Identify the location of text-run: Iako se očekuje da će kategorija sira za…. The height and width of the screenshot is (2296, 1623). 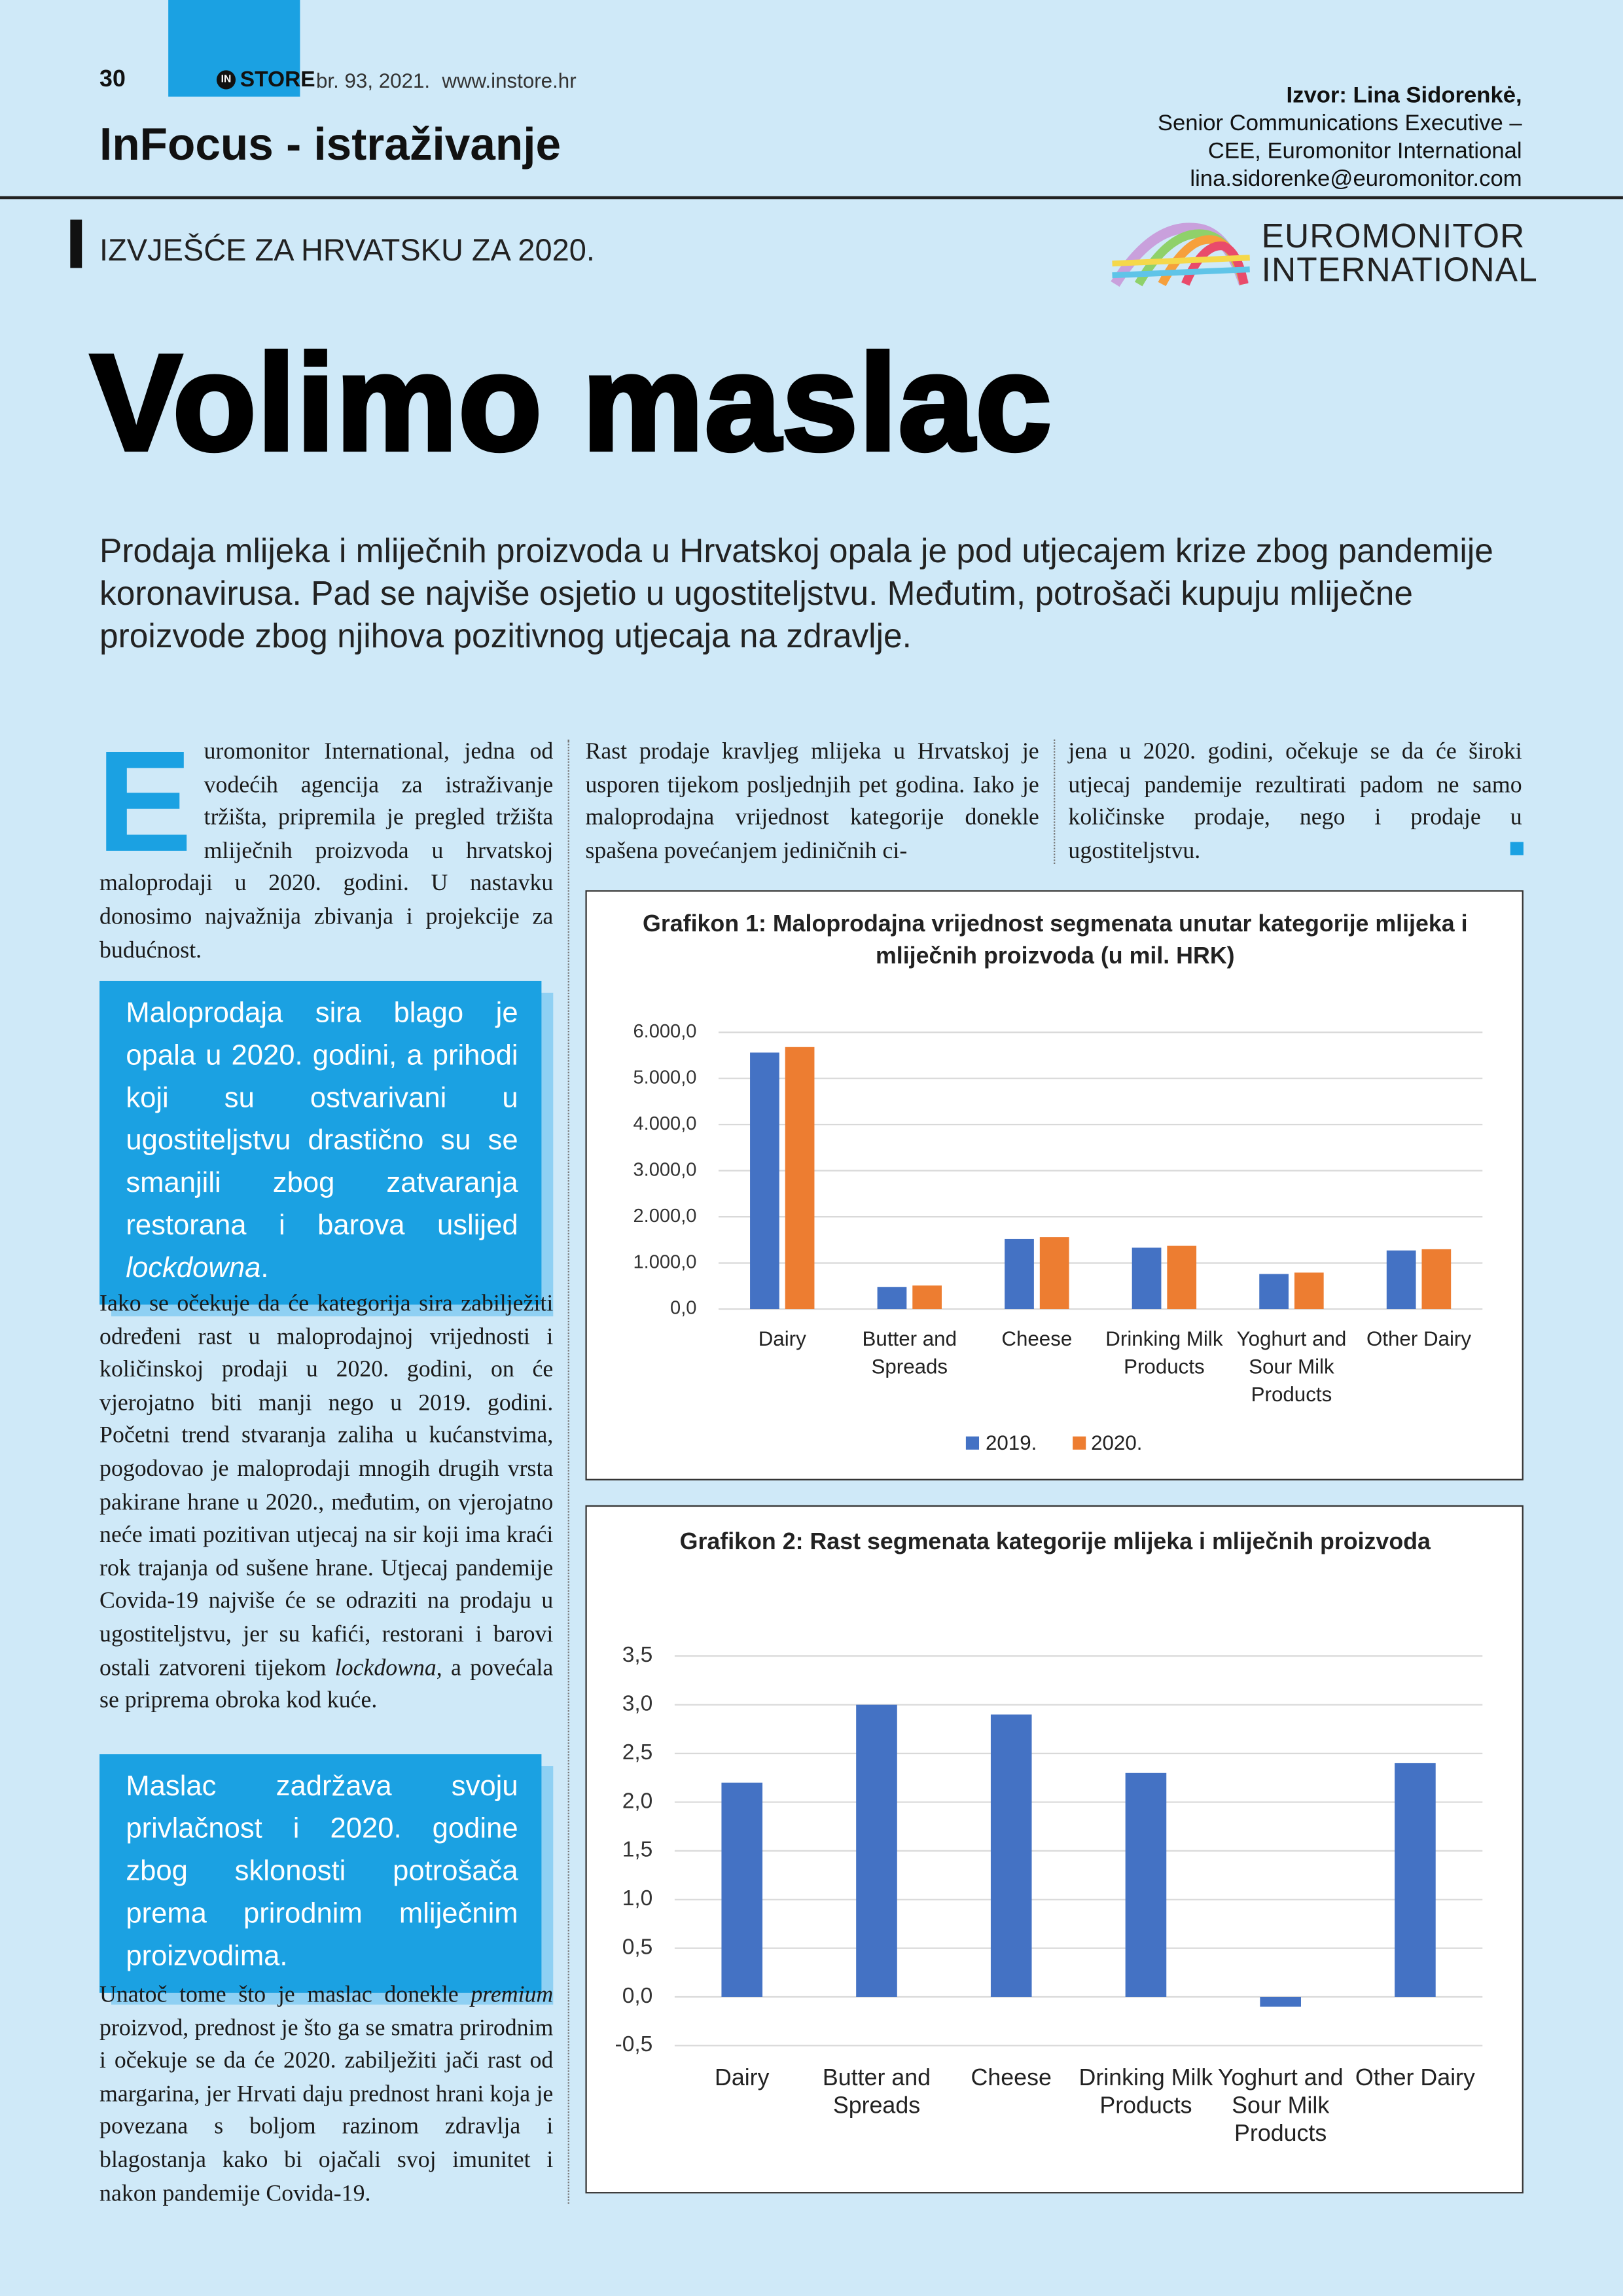
(326, 1486).